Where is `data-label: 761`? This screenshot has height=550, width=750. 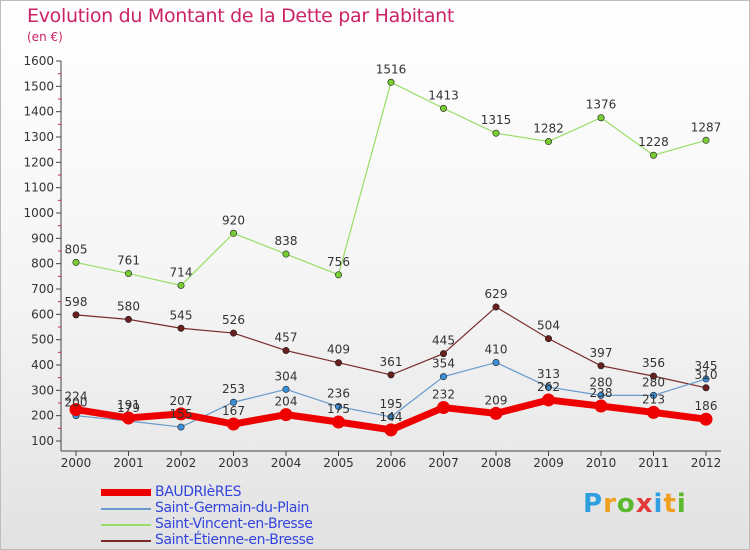 data-label: 761 is located at coordinates (128, 261).